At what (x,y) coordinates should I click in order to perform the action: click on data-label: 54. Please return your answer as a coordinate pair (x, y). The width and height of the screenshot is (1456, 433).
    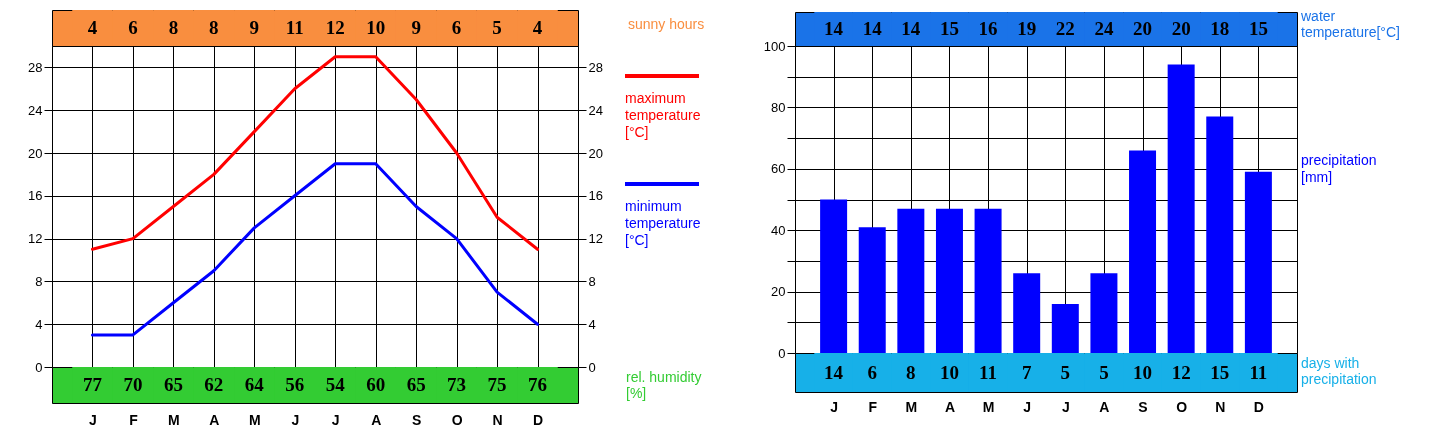
    Looking at the image, I should click on (335, 384).